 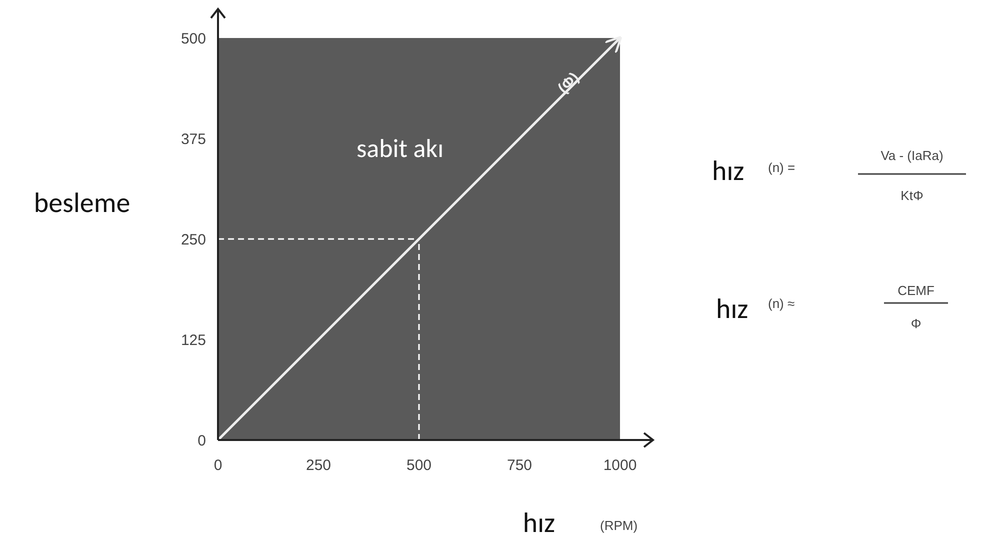 I want to click on text: (n) =, so click(x=782, y=167).